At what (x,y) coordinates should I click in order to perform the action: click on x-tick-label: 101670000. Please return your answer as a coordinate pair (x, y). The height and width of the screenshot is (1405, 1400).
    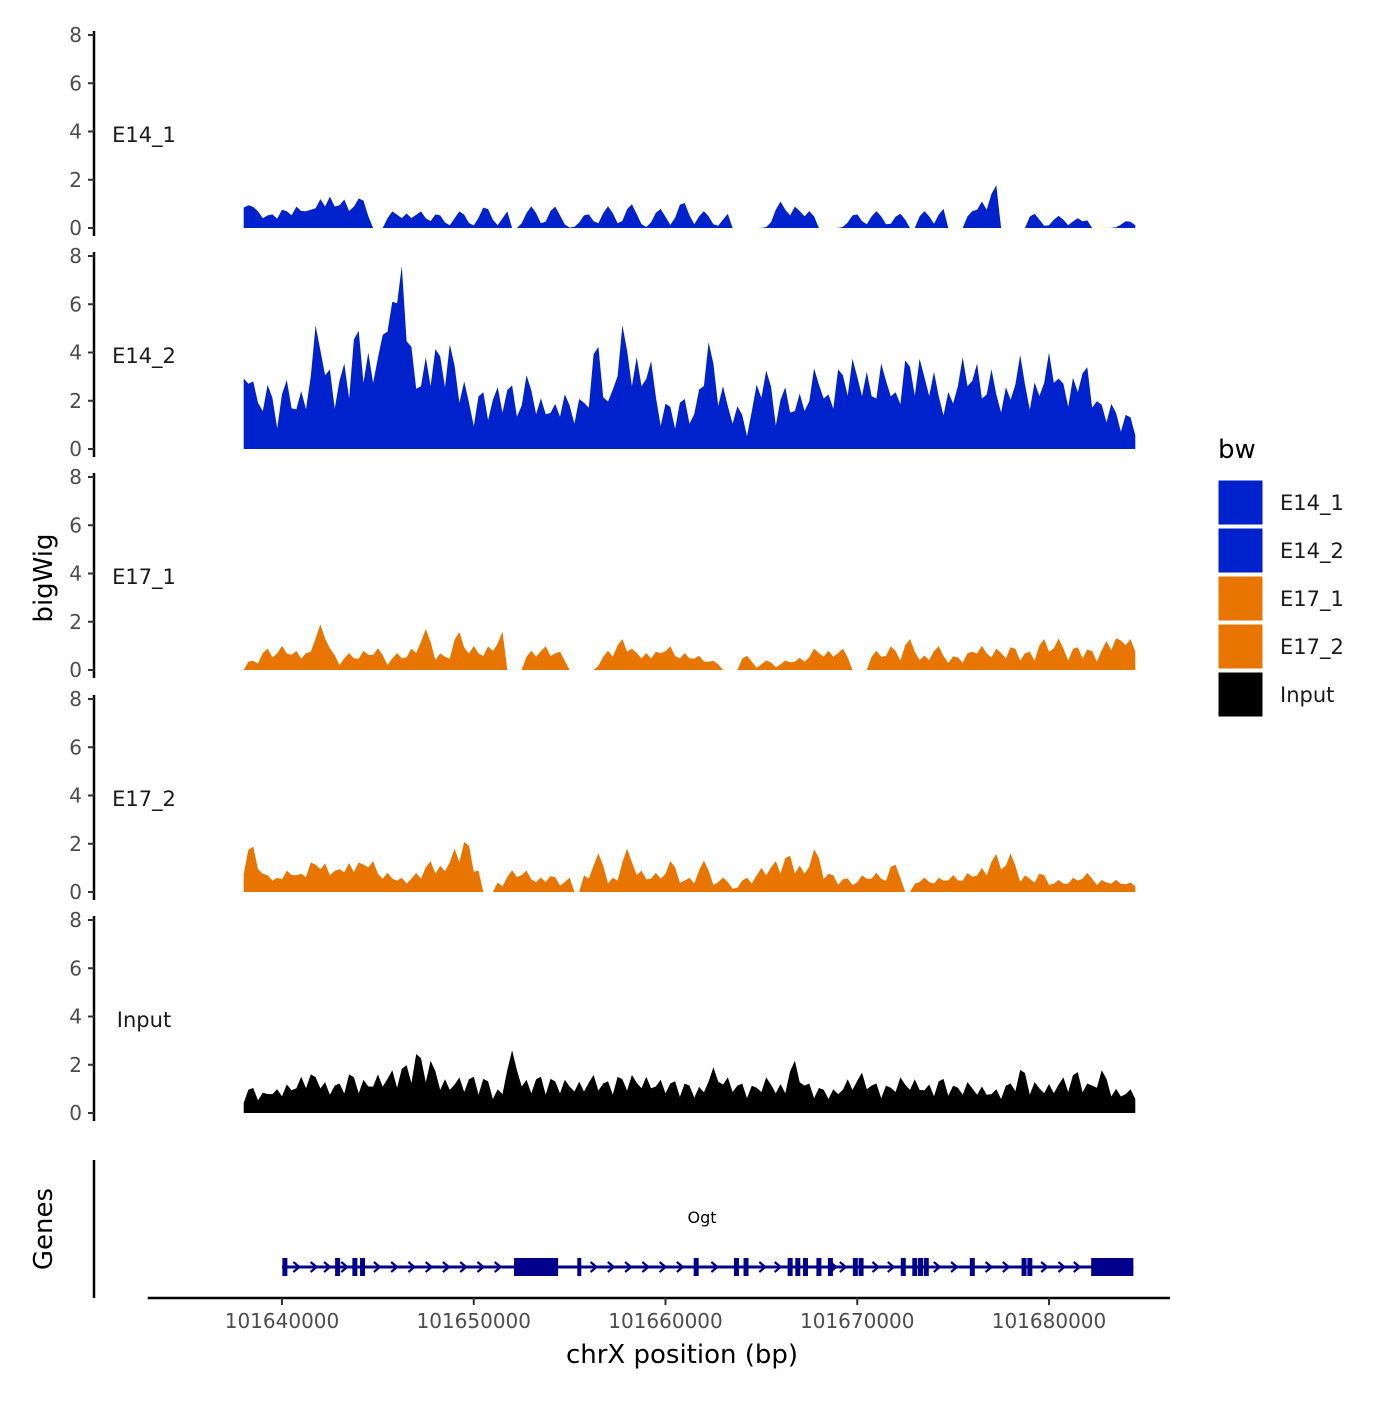
    Looking at the image, I should click on (857, 1321).